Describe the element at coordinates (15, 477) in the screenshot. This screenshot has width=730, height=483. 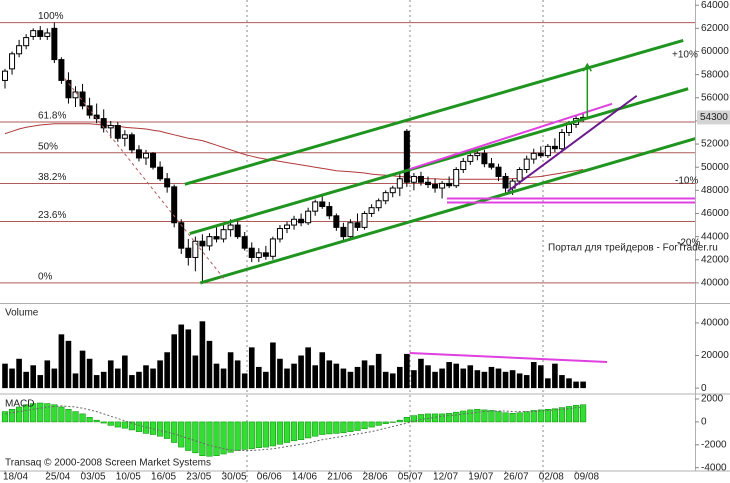
I see `x-tick-label: 18/04` at that location.